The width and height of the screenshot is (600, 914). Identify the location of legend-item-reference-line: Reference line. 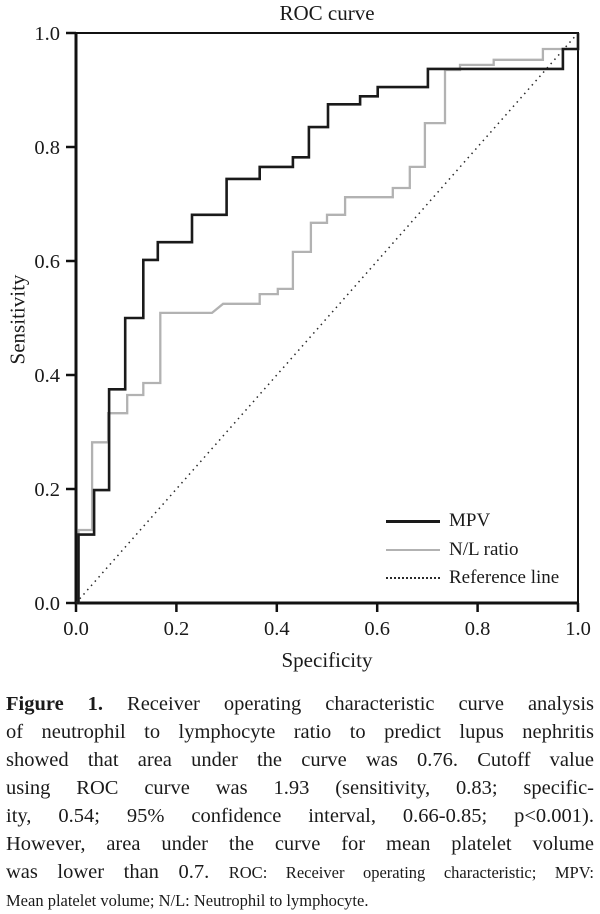
(472, 578).